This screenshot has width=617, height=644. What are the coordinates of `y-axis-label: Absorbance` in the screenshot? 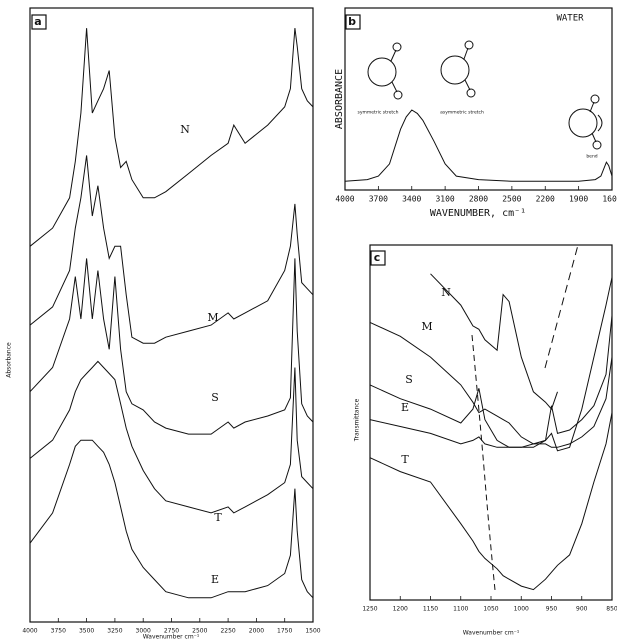 It's located at (9, 360).